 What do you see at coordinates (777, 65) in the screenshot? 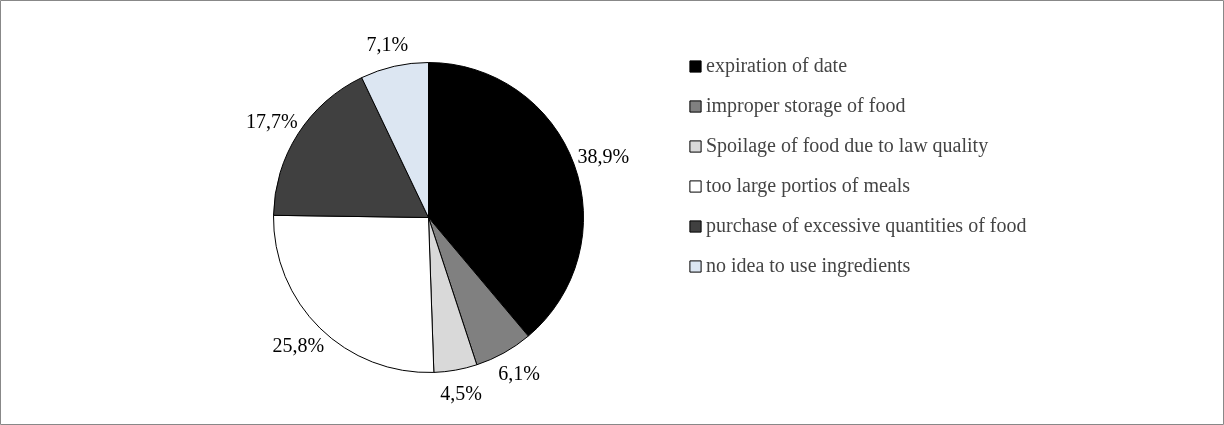
I see `legend-label: expiration of date` at bounding box center [777, 65].